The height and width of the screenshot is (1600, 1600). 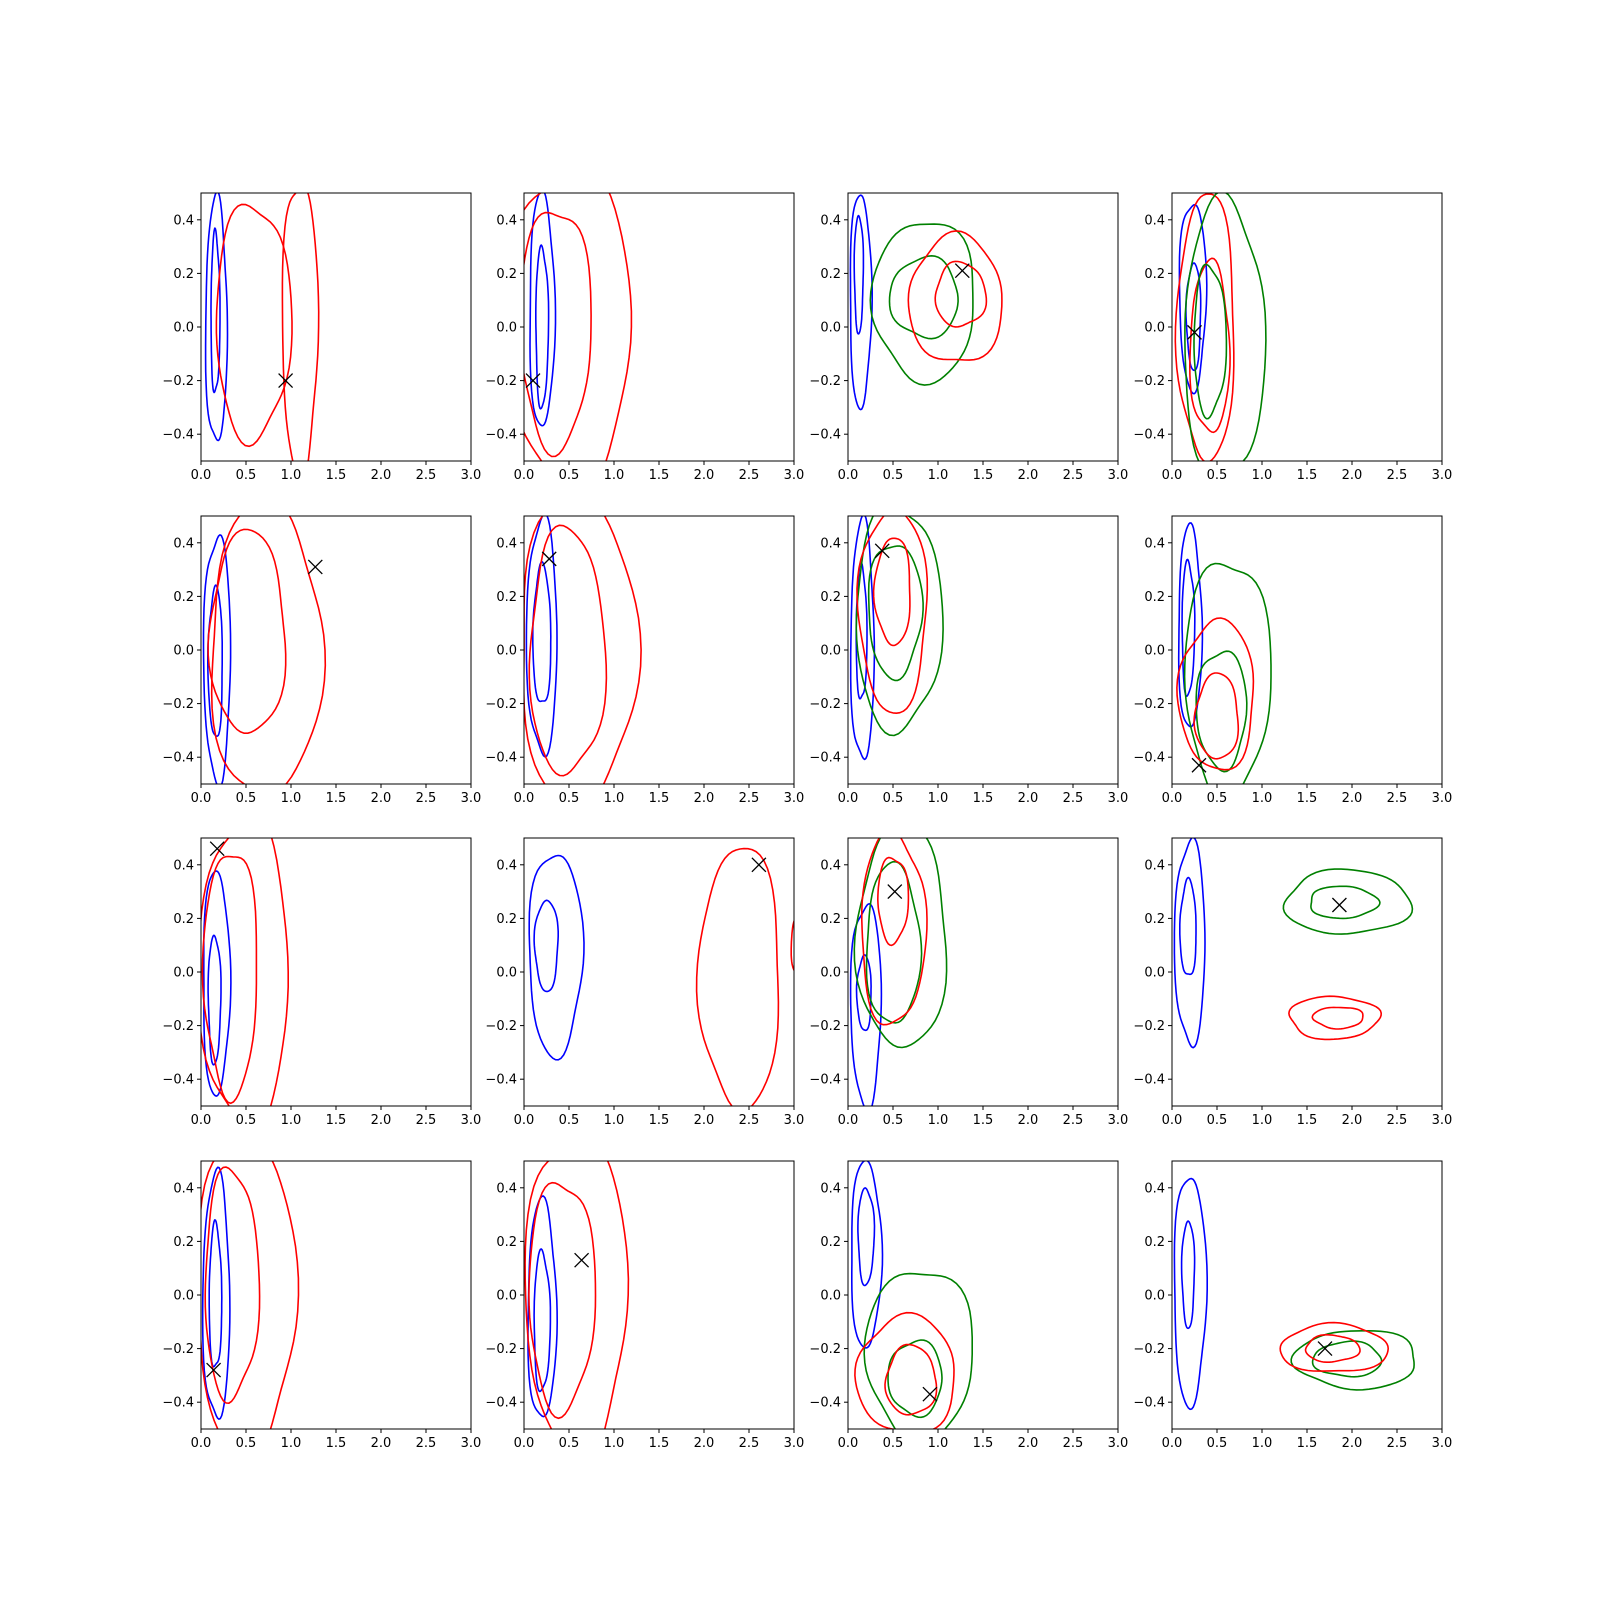 I want to click on subplot-r2-c1: 0.0 0.5 1.0 1.5 2.0 2.5 3.0 −0.4 −0.2 0.0 0.2 0.4, so click(x=644, y=982).